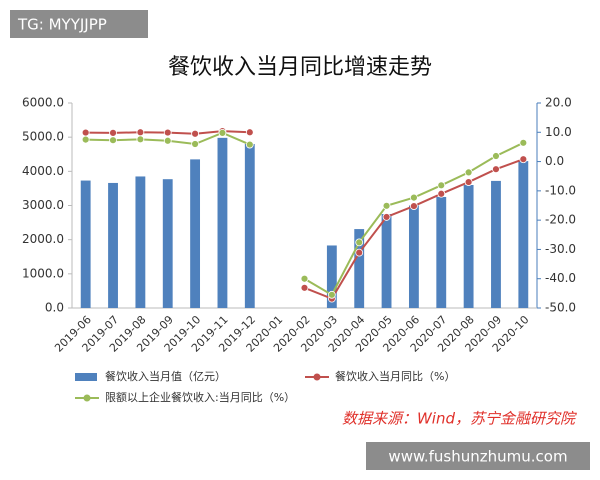 The width and height of the screenshot is (600, 480). Describe the element at coordinates (43, 137) in the screenshot. I see `y-tick-label: 5000.0` at that location.